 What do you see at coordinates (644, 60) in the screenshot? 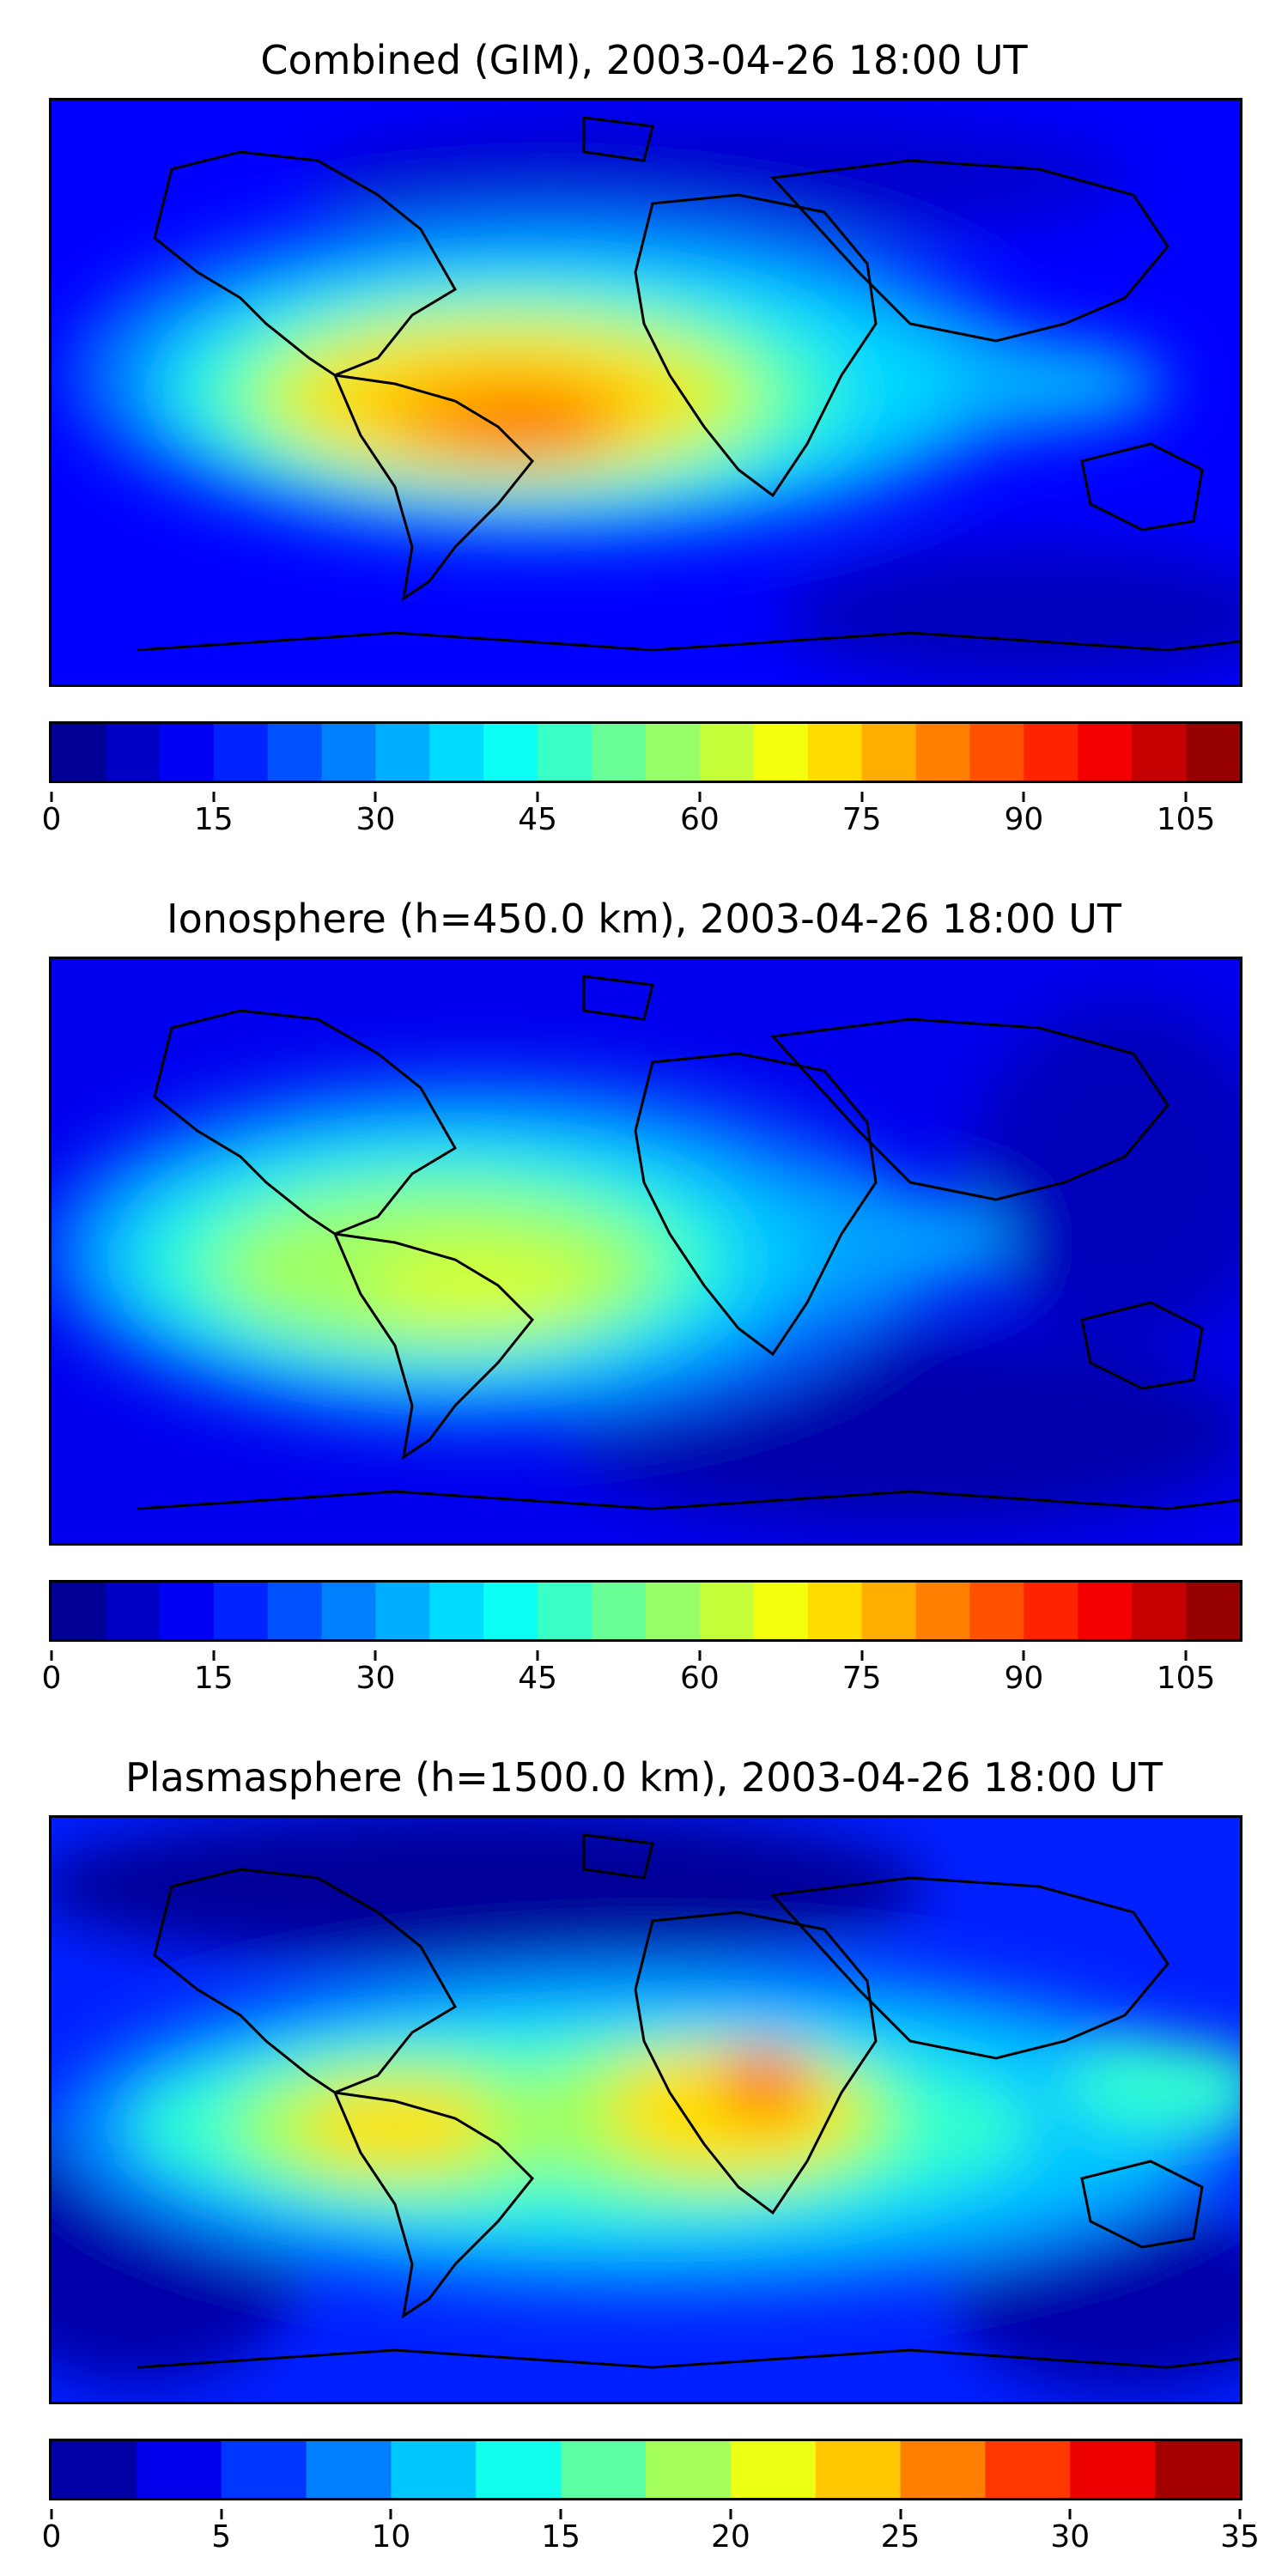
I see `chart-title: Combined (GIM), 2003-04-26 18:00 UT` at bounding box center [644, 60].